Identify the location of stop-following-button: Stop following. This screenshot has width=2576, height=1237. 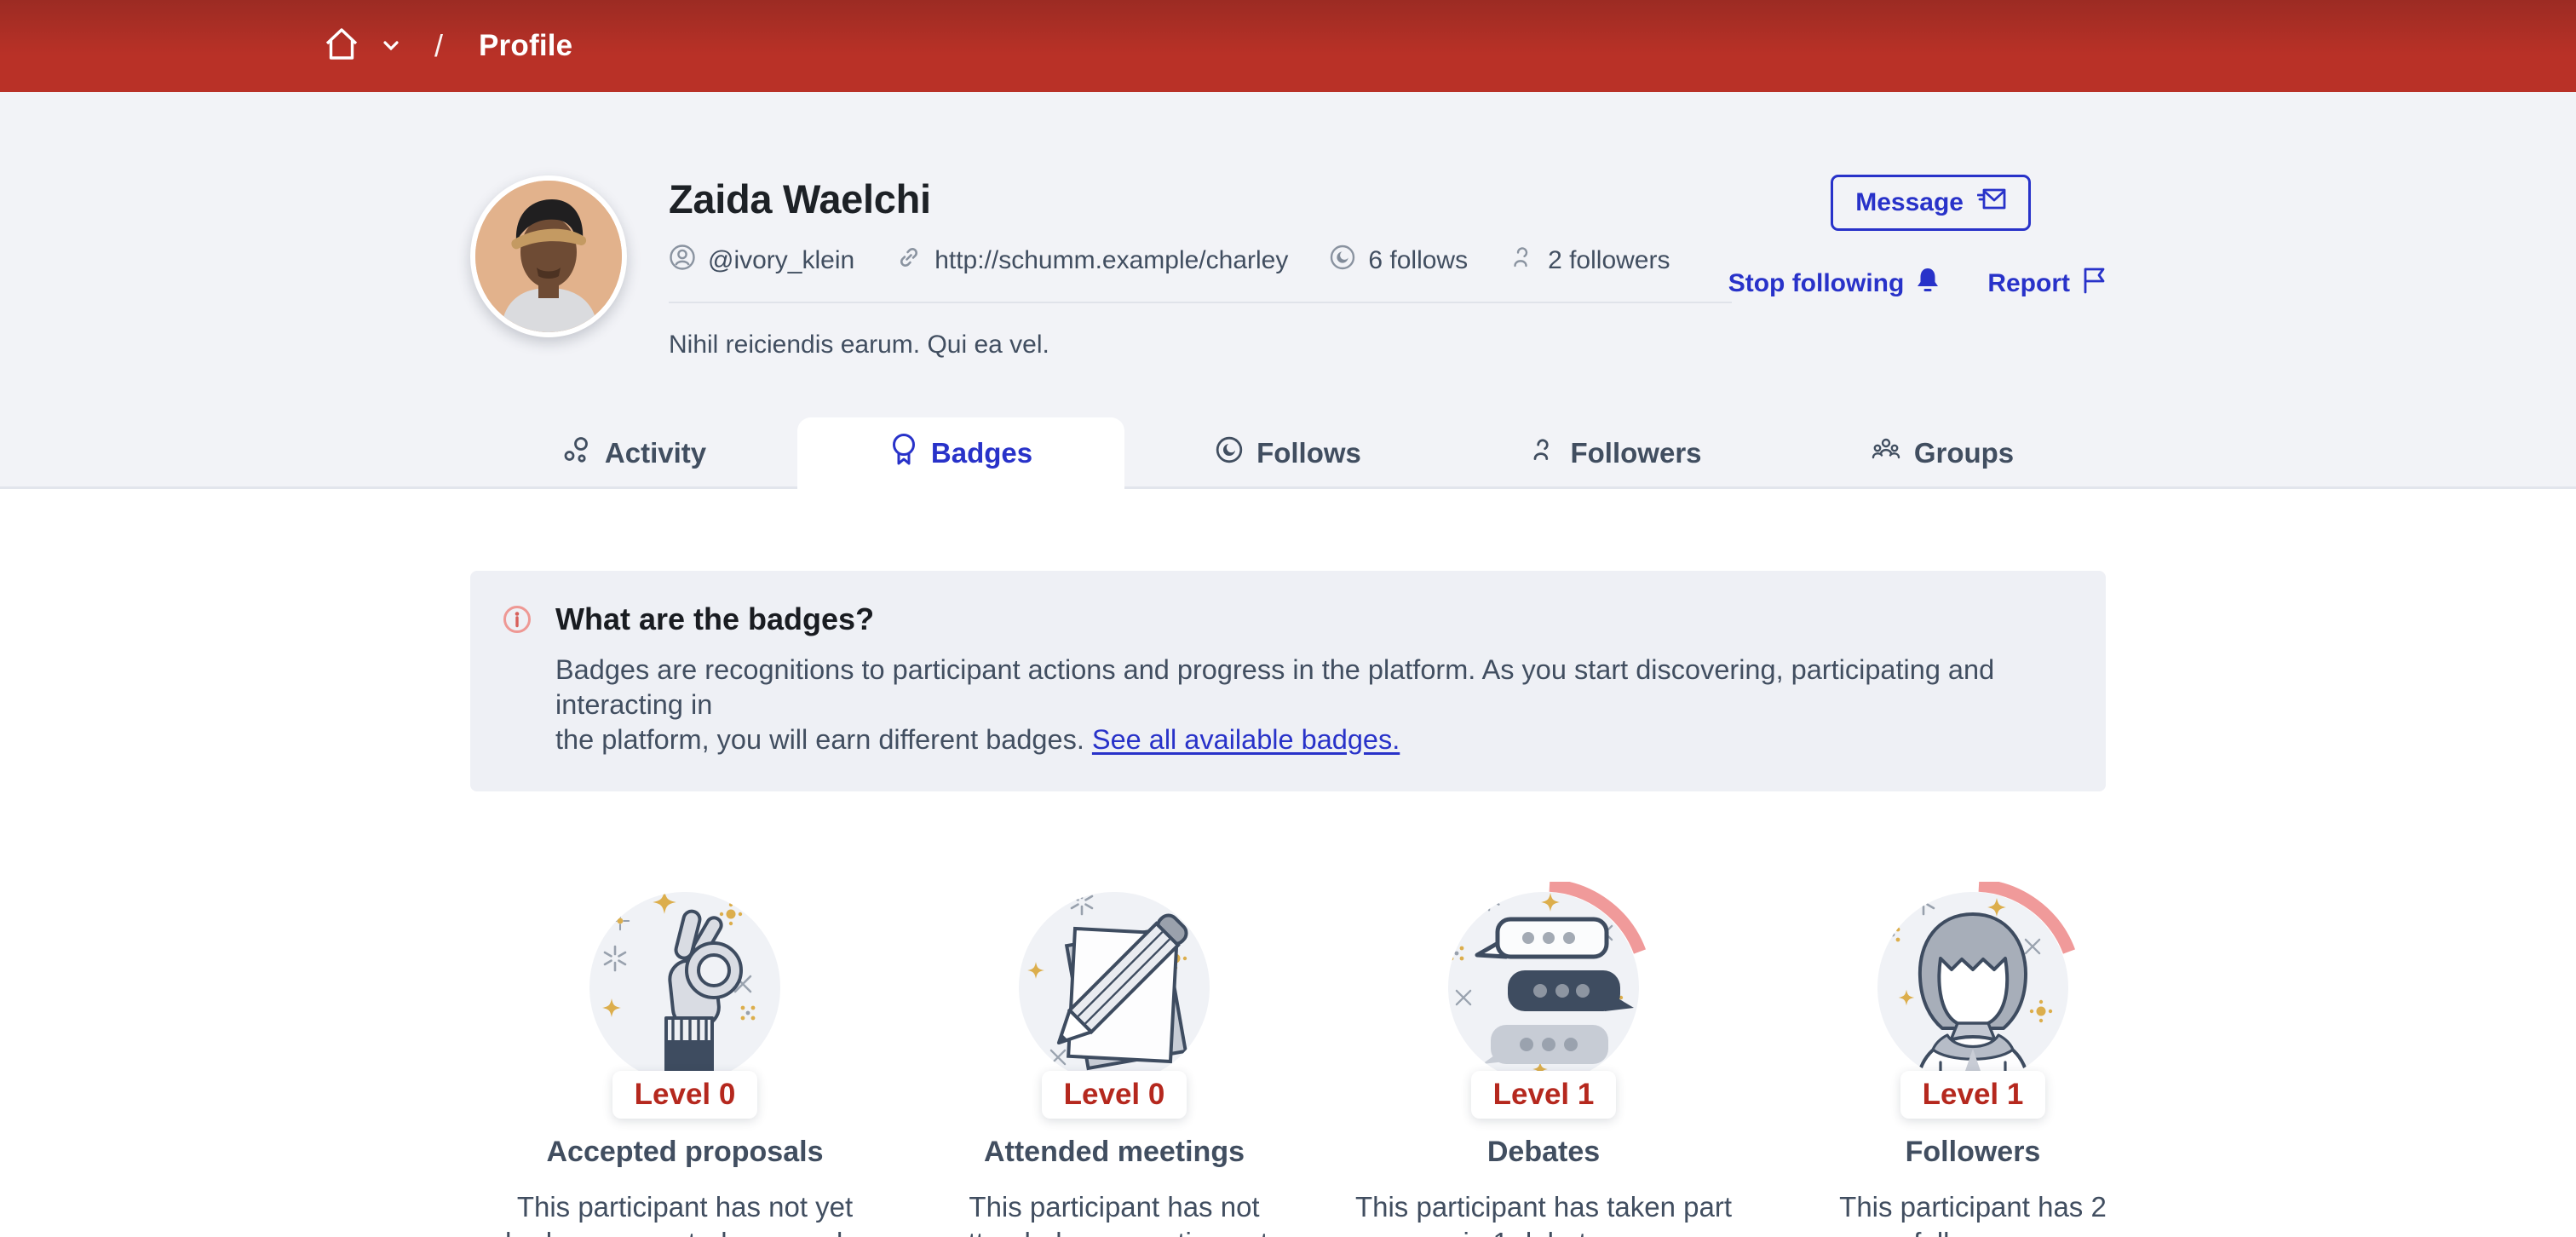
(1835, 284).